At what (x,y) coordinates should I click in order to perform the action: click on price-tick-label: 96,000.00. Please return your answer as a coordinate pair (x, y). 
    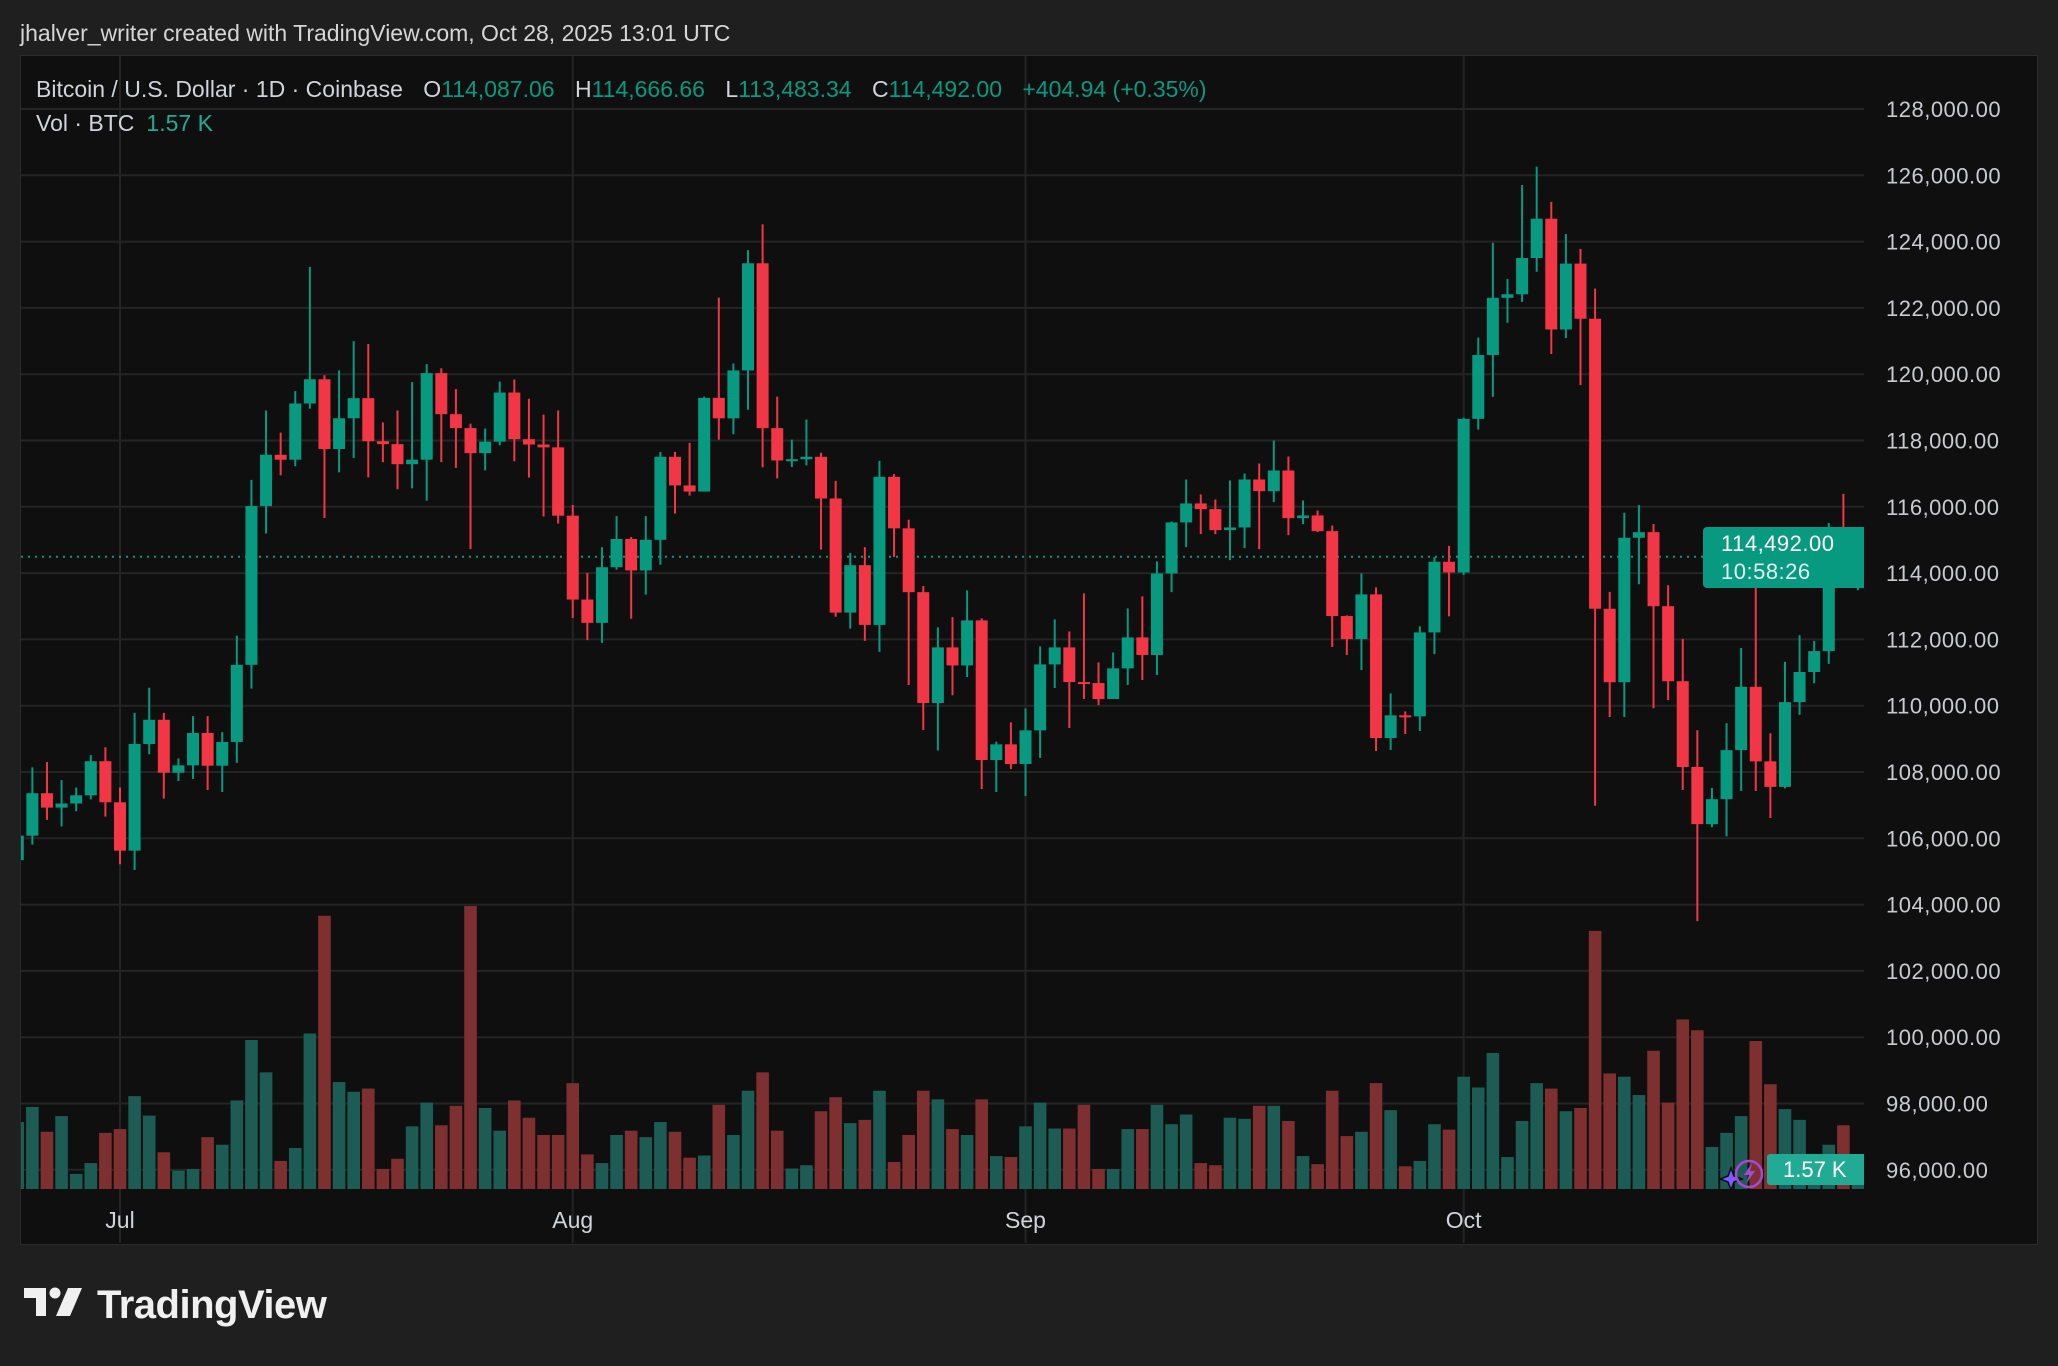
    Looking at the image, I should click on (1937, 1170).